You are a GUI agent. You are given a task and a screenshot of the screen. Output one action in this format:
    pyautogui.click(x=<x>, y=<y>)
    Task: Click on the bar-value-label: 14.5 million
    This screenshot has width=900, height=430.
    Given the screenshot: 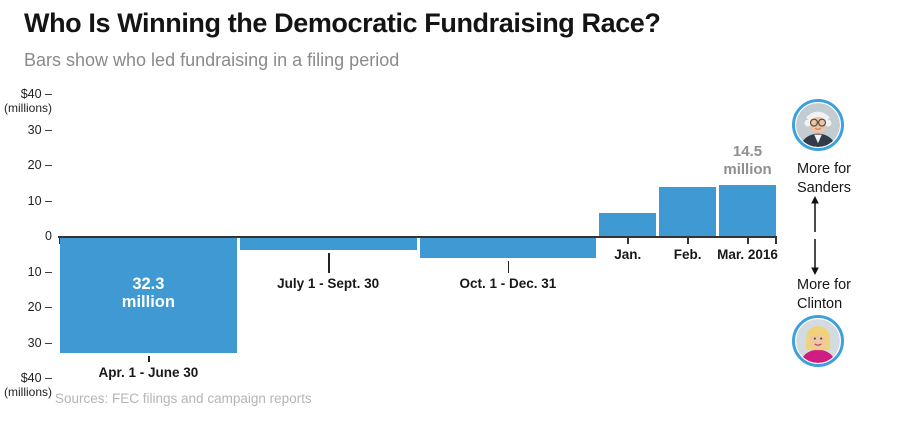 What is the action you would take?
    pyautogui.click(x=748, y=161)
    